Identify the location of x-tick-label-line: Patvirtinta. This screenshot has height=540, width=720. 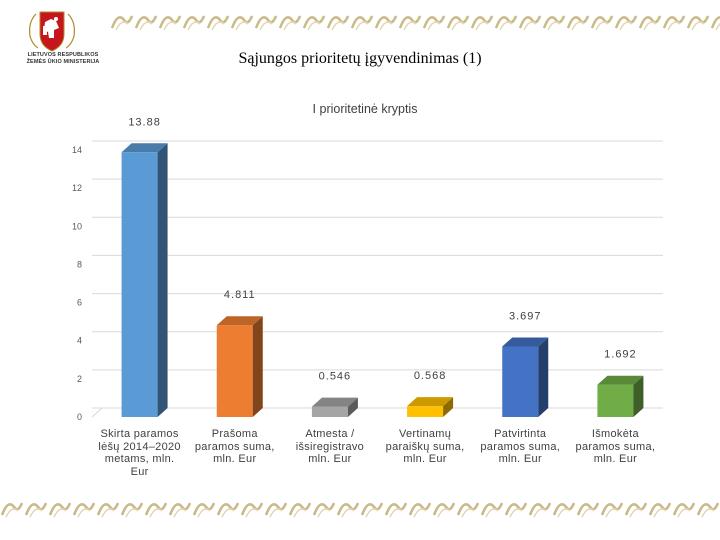
(520, 434).